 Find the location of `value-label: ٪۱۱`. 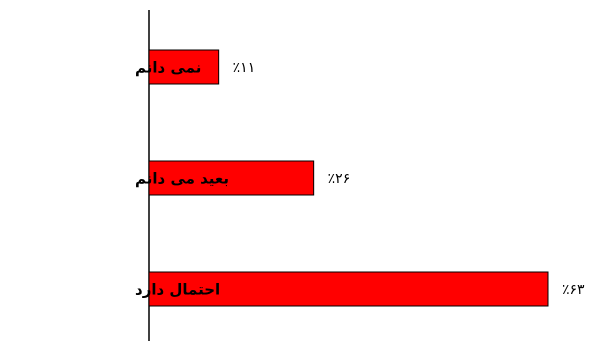

value-label: ٪۱۱ is located at coordinates (244, 68).